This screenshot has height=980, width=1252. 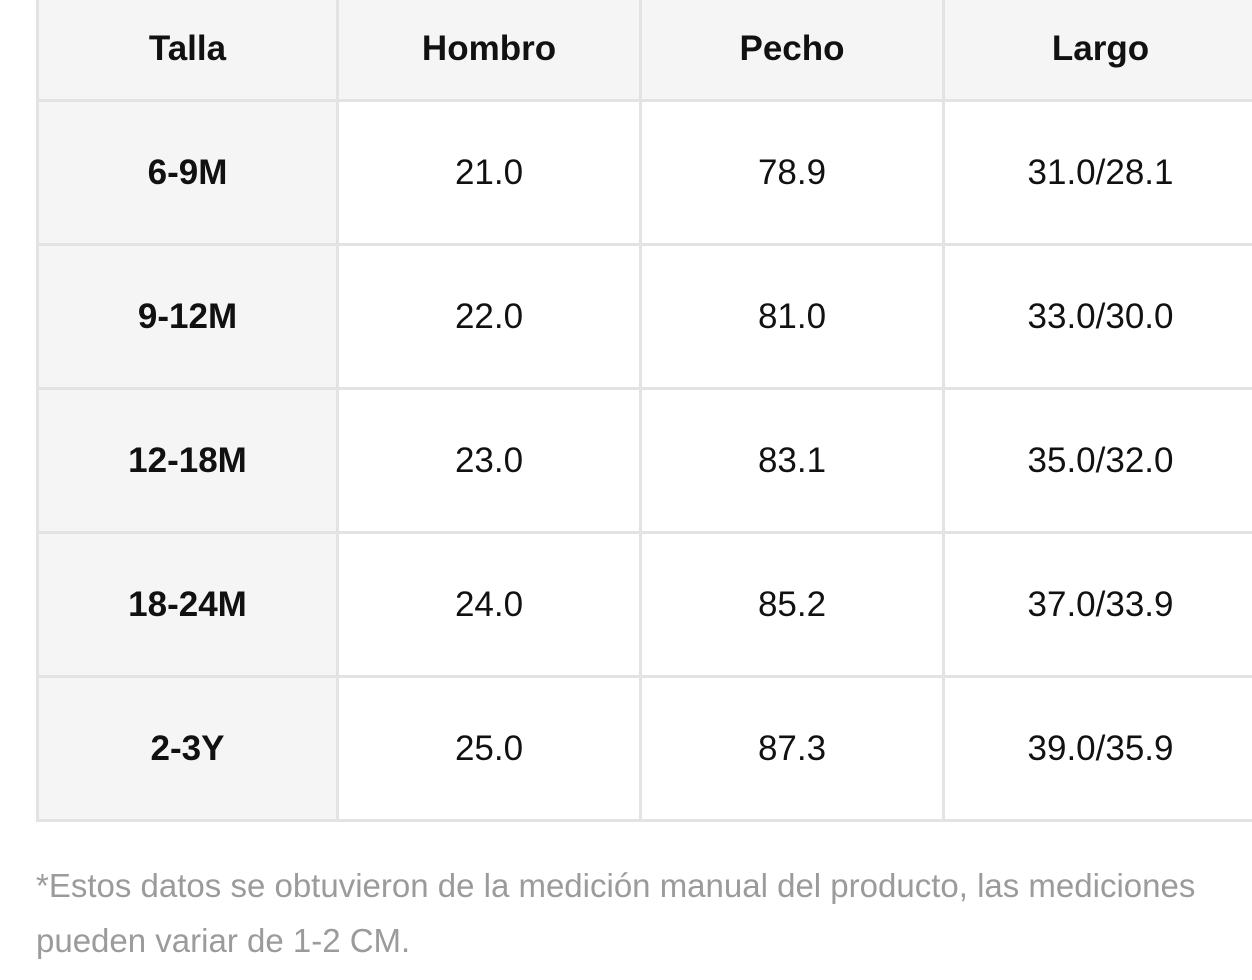 I want to click on table-row: 18-24M 24.0 85.2 37.0/33.9, so click(x=644, y=604).